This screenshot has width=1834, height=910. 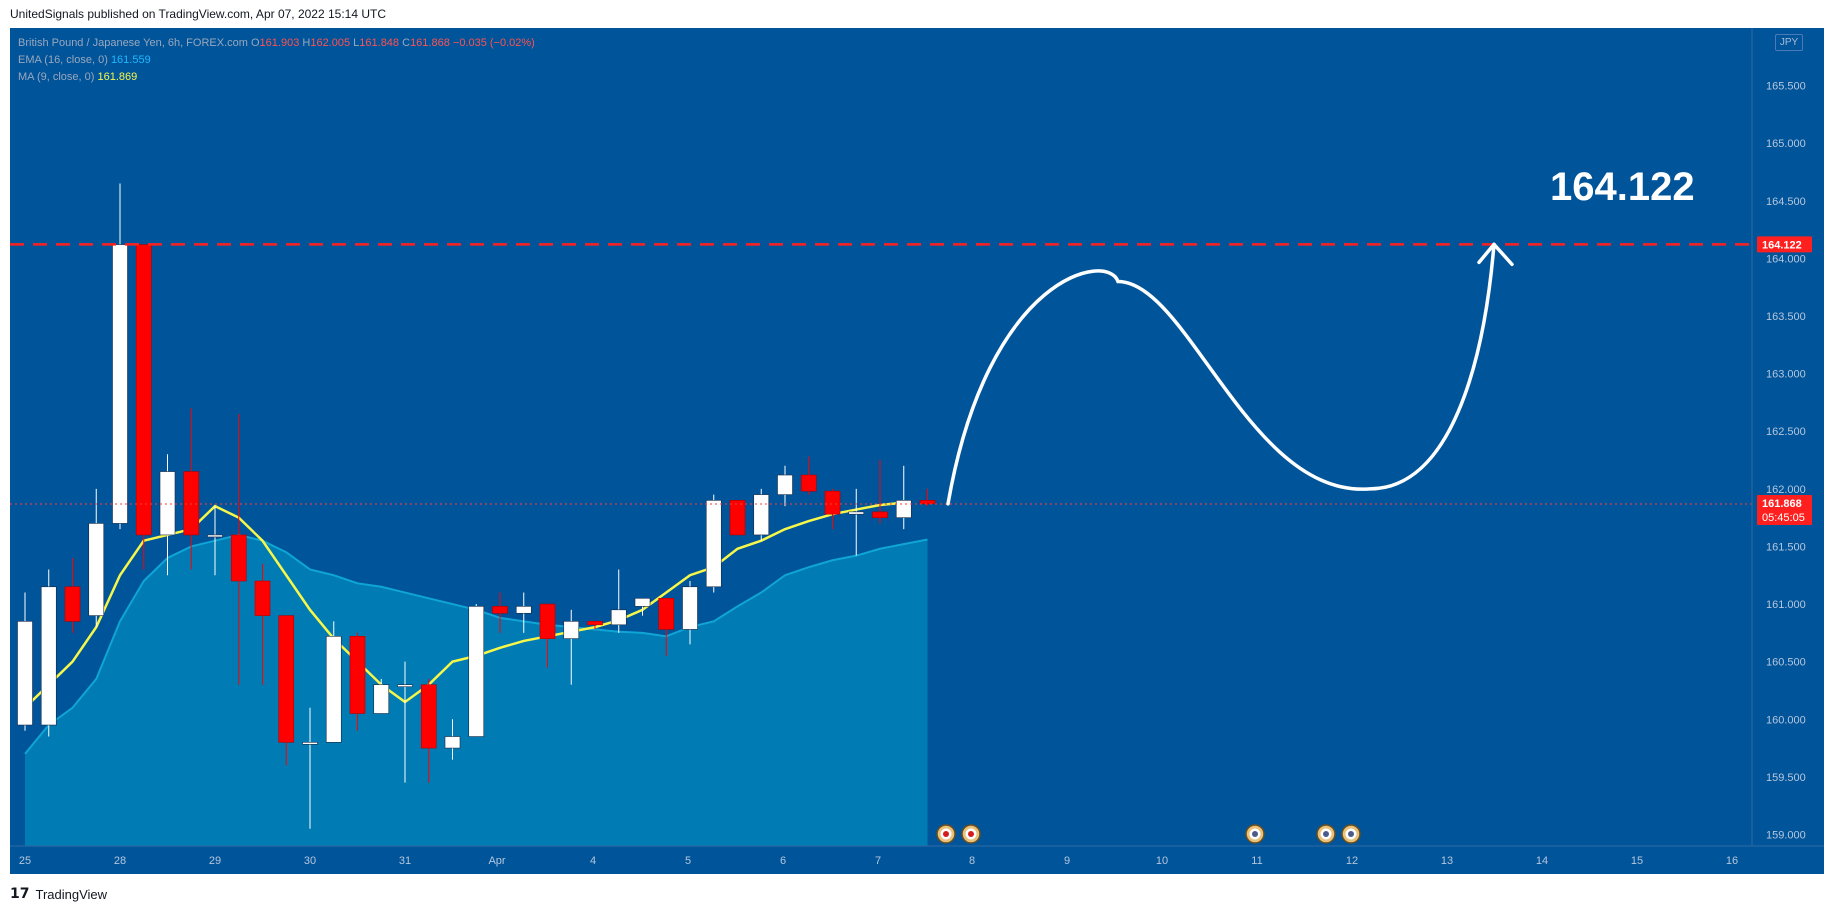 What do you see at coordinates (379, 43) in the screenshot?
I see `legend-low-value: 161.848` at bounding box center [379, 43].